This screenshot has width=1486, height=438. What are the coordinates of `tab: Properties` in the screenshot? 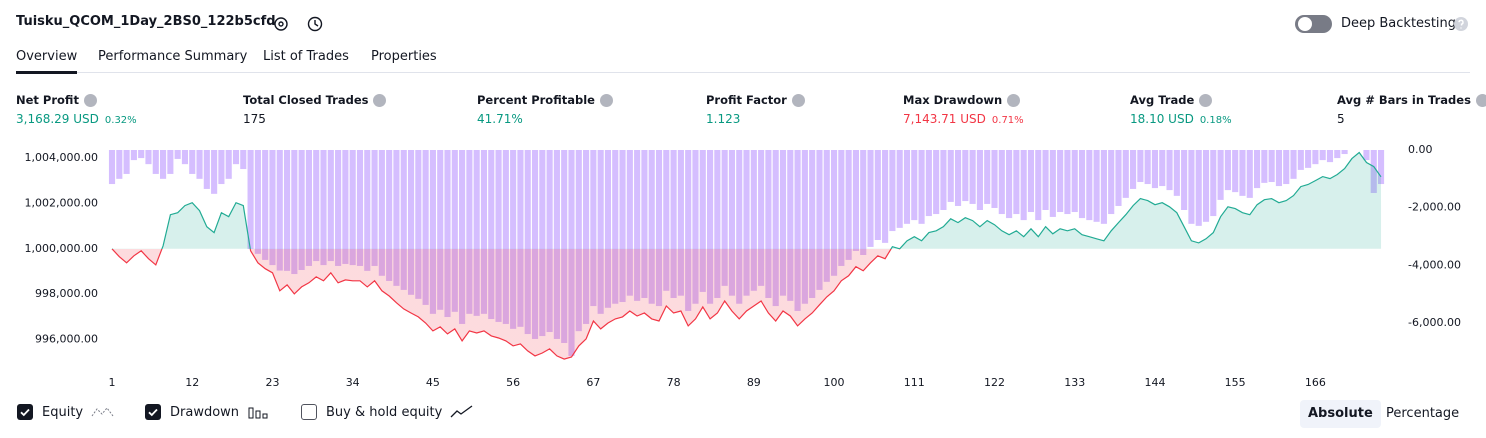 It's located at (404, 56).